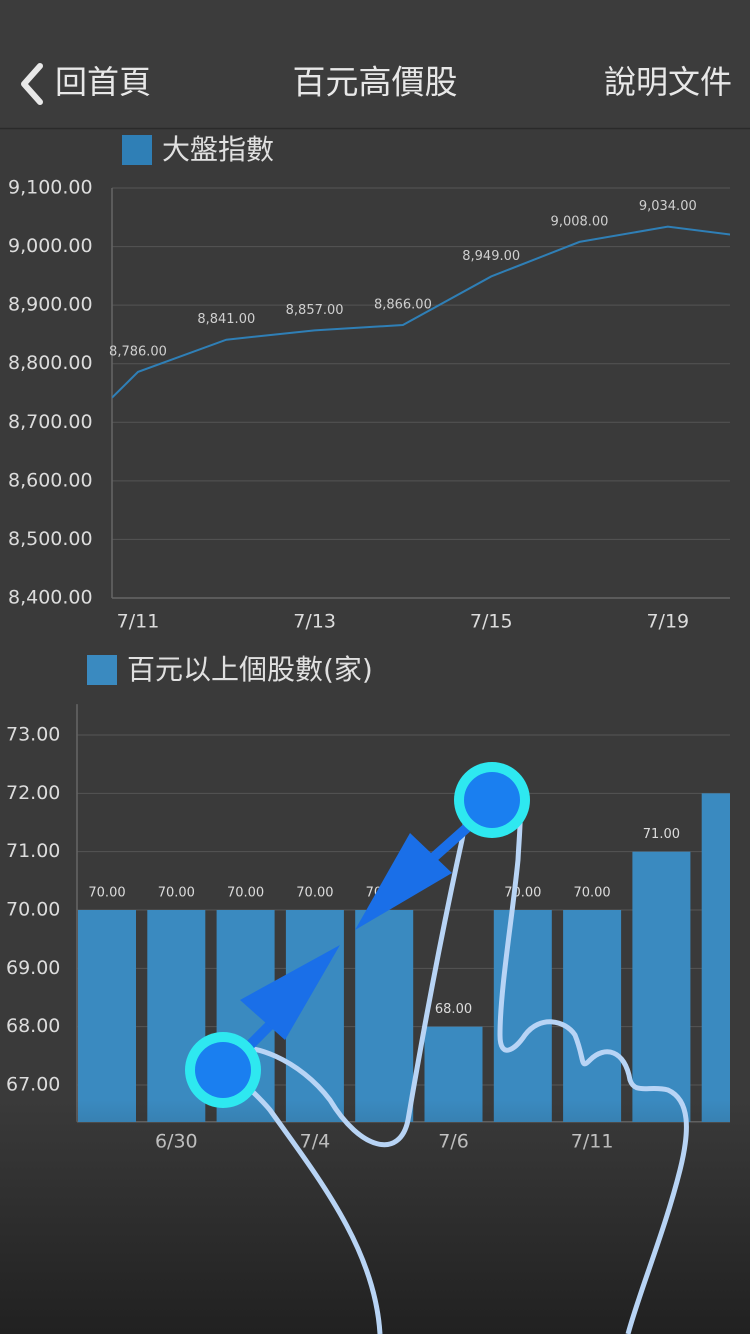 Image resolution: width=750 pixels, height=1334 pixels. Describe the element at coordinates (661, 834) in the screenshot. I see `value-label: 71.00` at that location.